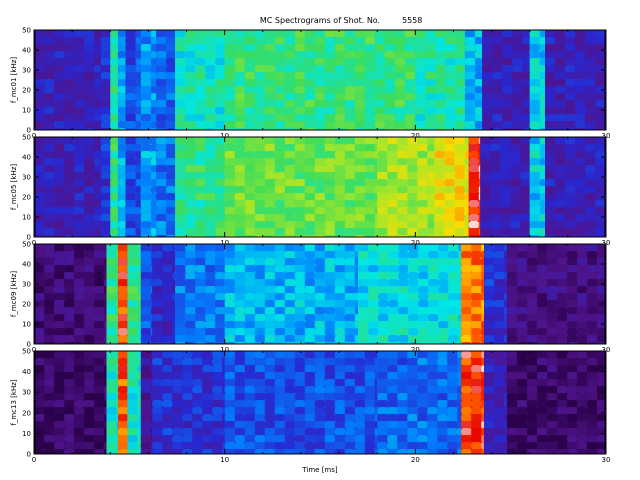  I want to click on x-tick-label: 30, so click(606, 350).